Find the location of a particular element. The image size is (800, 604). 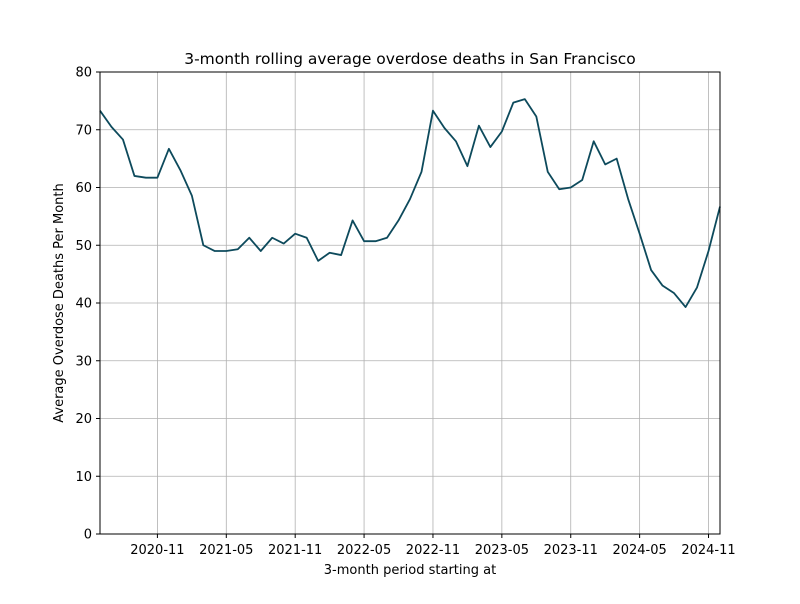

x-tick-label: 2022-11 is located at coordinates (433, 550).